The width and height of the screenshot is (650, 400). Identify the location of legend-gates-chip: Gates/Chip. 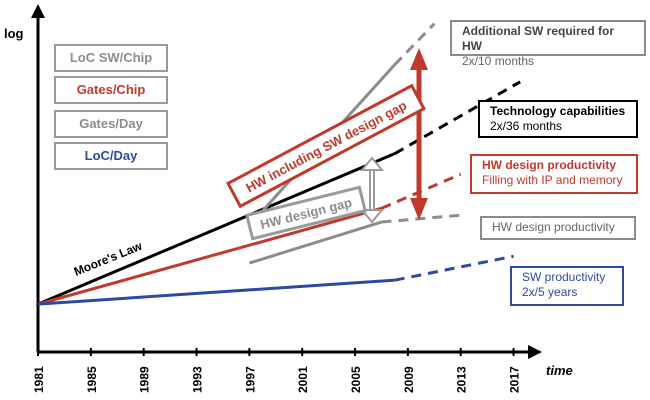
(111, 90).